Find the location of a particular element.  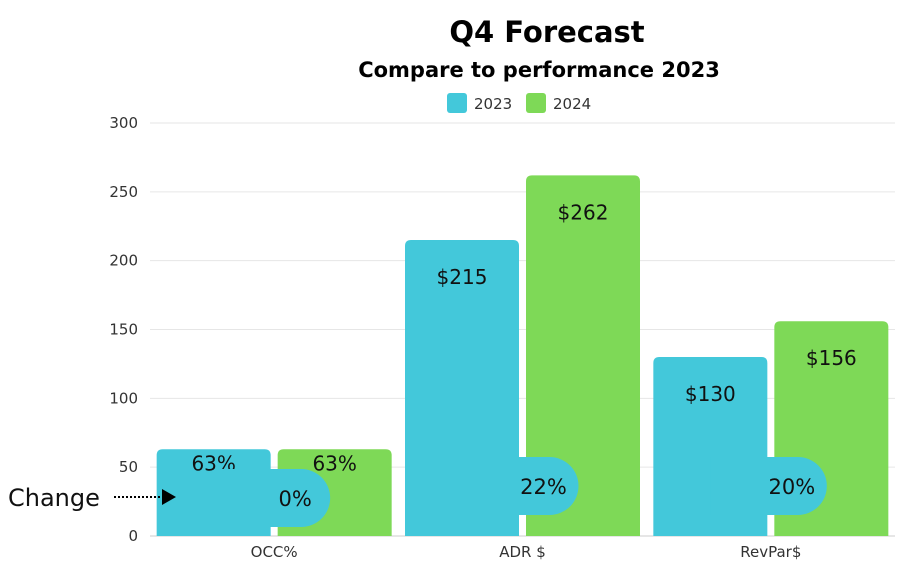

legend: 2023 2024 is located at coordinates (519, 103).